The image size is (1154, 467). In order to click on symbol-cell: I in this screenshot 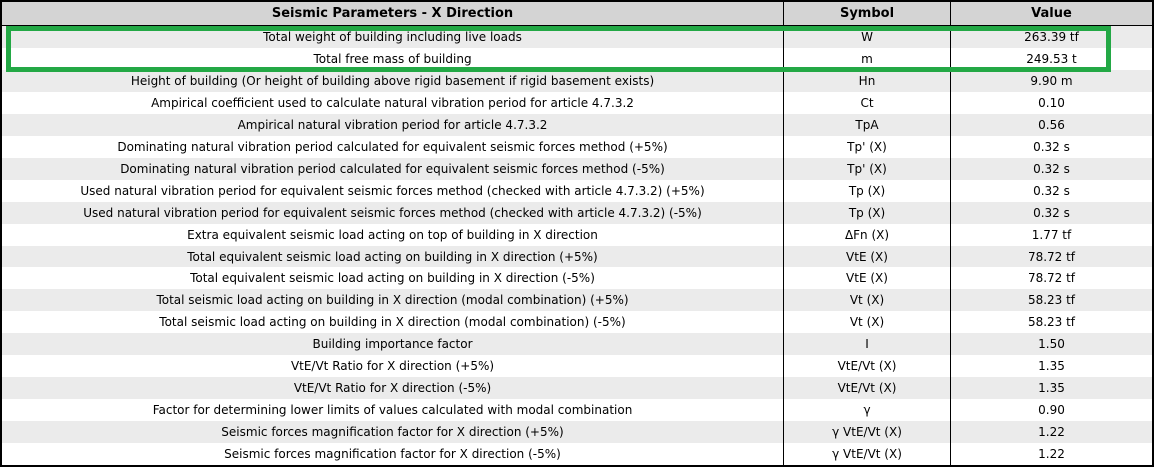, I will do `click(866, 344)`.